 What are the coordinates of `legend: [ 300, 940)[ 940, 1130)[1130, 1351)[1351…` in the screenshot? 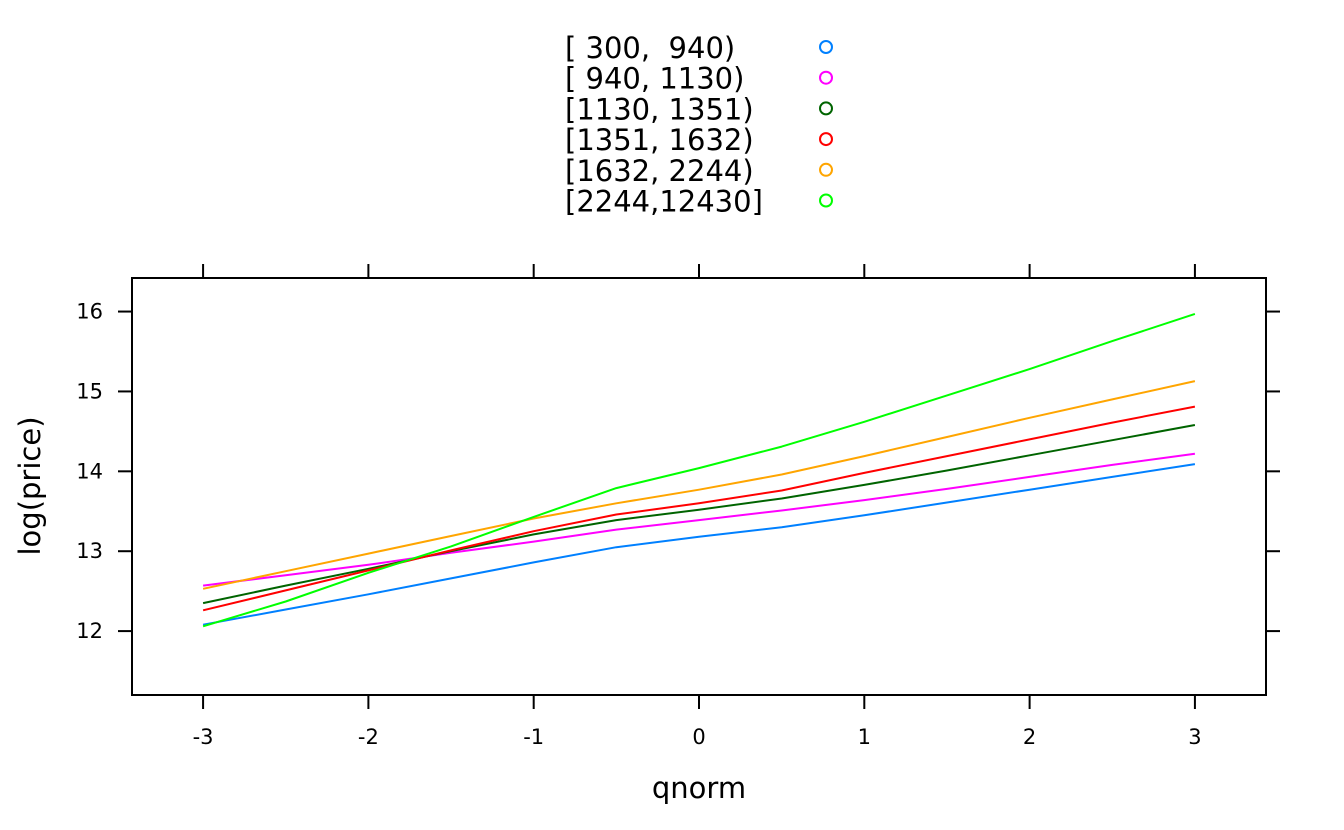 It's located at (699, 125).